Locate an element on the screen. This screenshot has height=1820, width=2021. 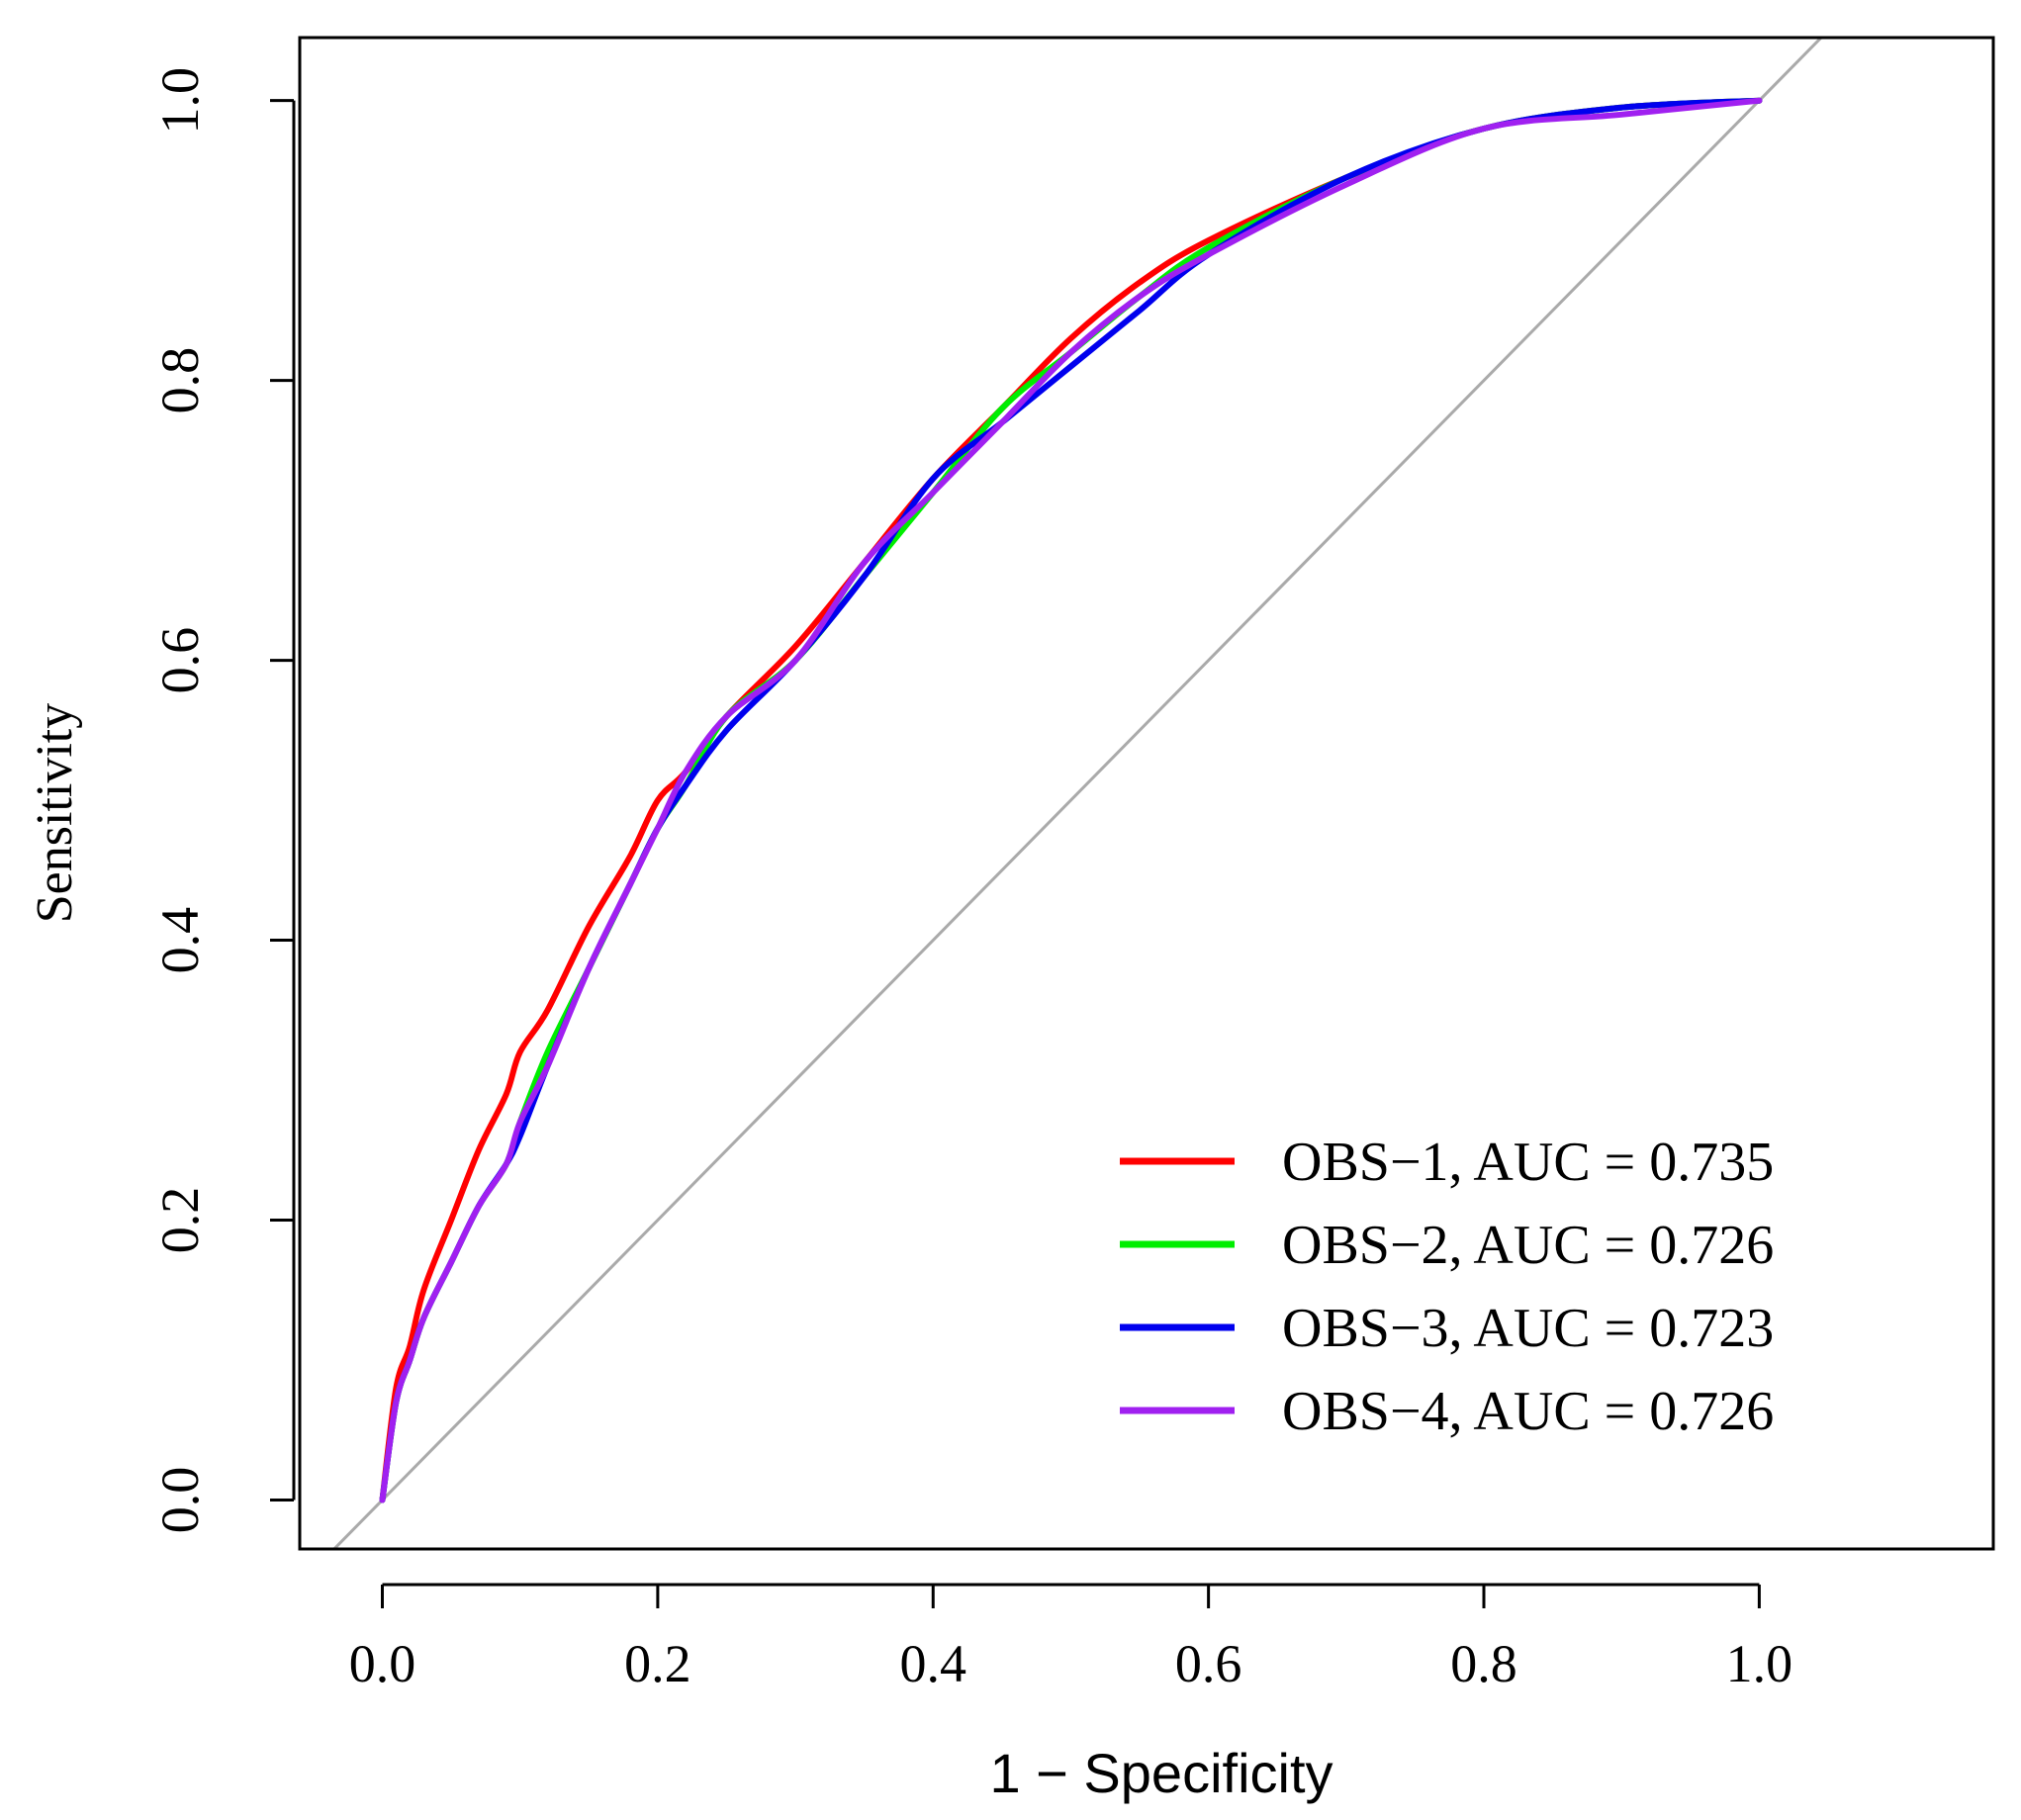
y-axis-title: Sensitivity is located at coordinates (55, 813).